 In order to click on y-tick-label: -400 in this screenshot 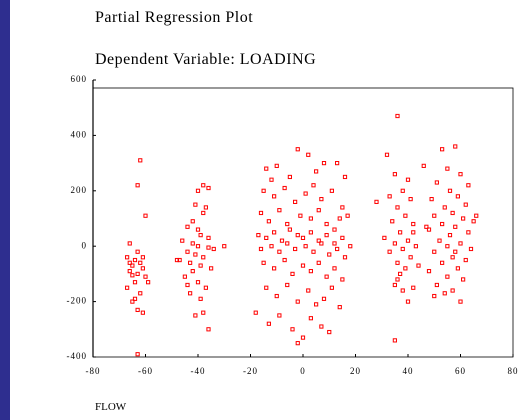, I will do `click(77, 356)`.